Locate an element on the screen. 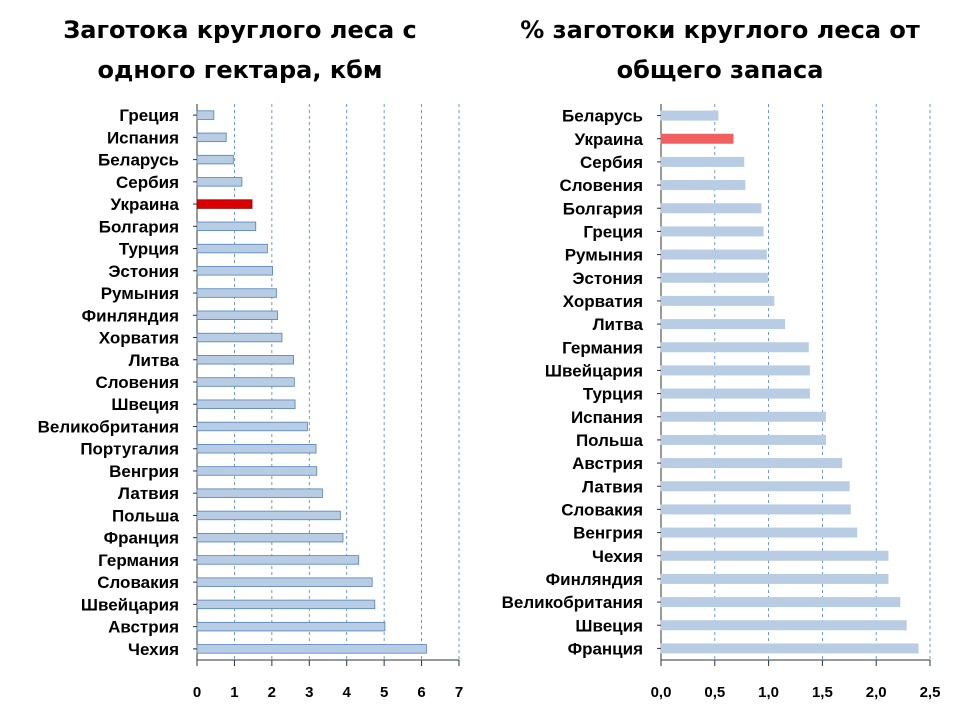 This screenshot has width=960, height=720. left-category-label: Турция is located at coordinates (149, 249).